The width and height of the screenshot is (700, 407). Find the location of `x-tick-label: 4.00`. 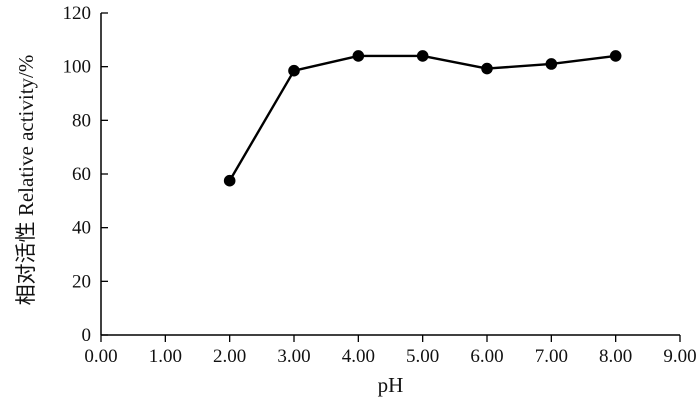

x-tick-label: 4.00 is located at coordinates (358, 356).